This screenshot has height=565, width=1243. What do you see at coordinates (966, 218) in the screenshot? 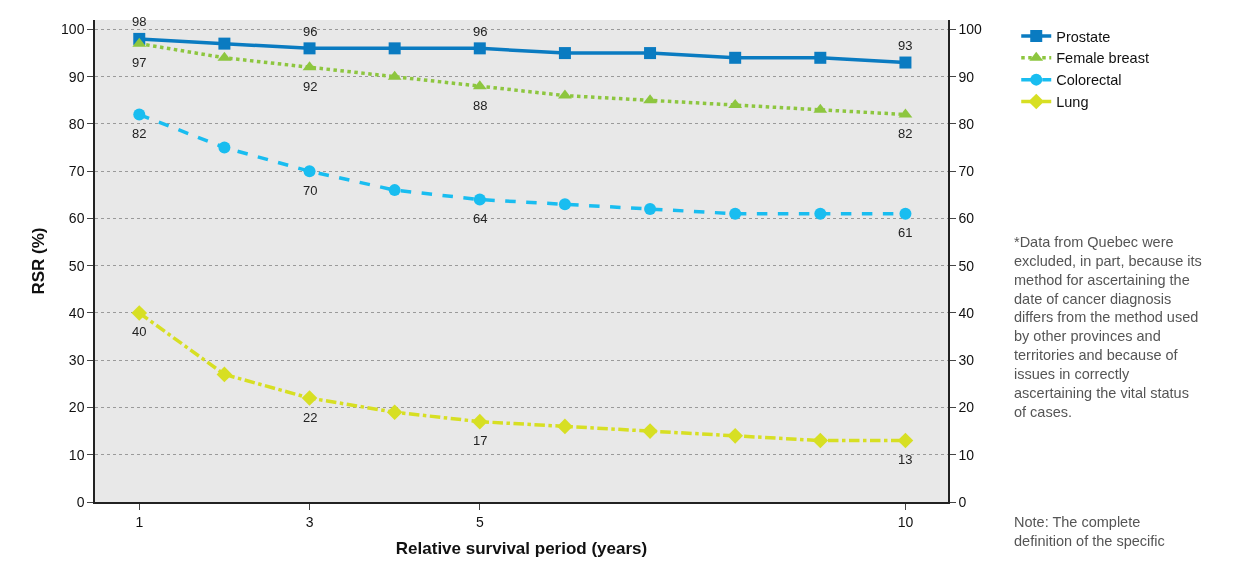
I see `y2-tick-label: 60` at bounding box center [966, 218].